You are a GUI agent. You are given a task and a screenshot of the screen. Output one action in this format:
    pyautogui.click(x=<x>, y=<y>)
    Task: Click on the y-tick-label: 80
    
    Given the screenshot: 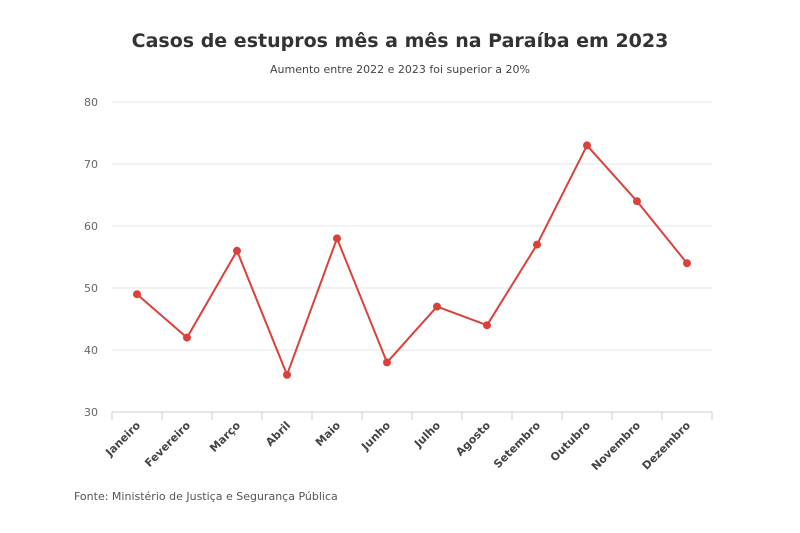 What is the action you would take?
    pyautogui.click(x=91, y=102)
    